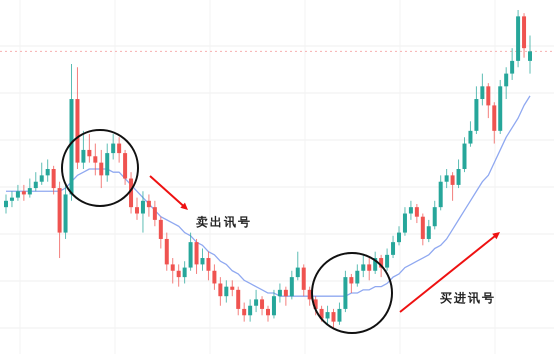 The height and width of the screenshot is (354, 554). I want to click on annotation: 卖出讯号, so click(224, 222).